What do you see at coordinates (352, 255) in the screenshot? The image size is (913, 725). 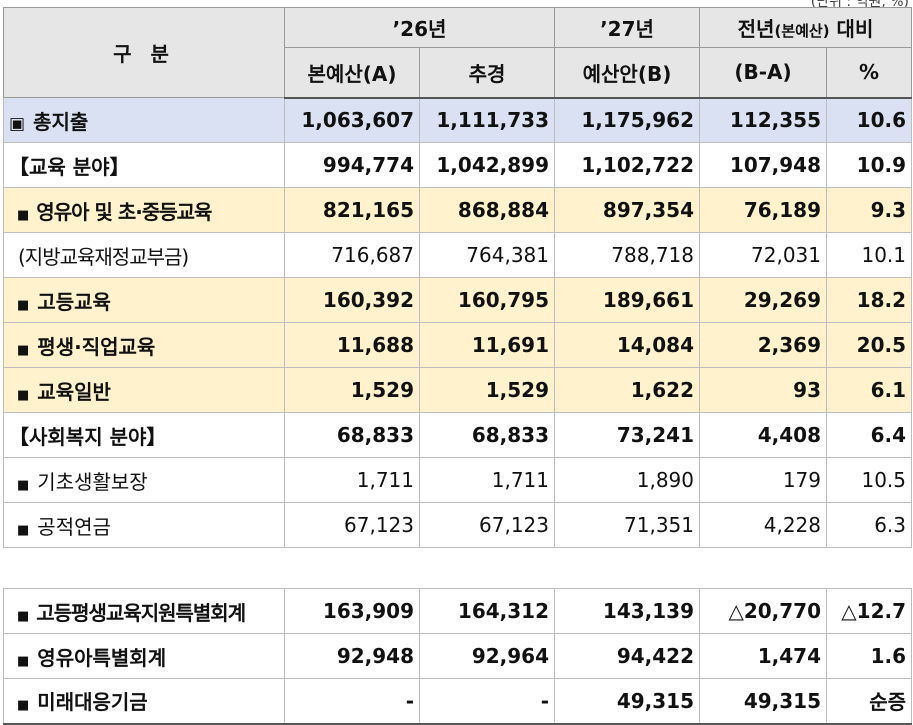 I see `cell-main: 716,687` at bounding box center [352, 255].